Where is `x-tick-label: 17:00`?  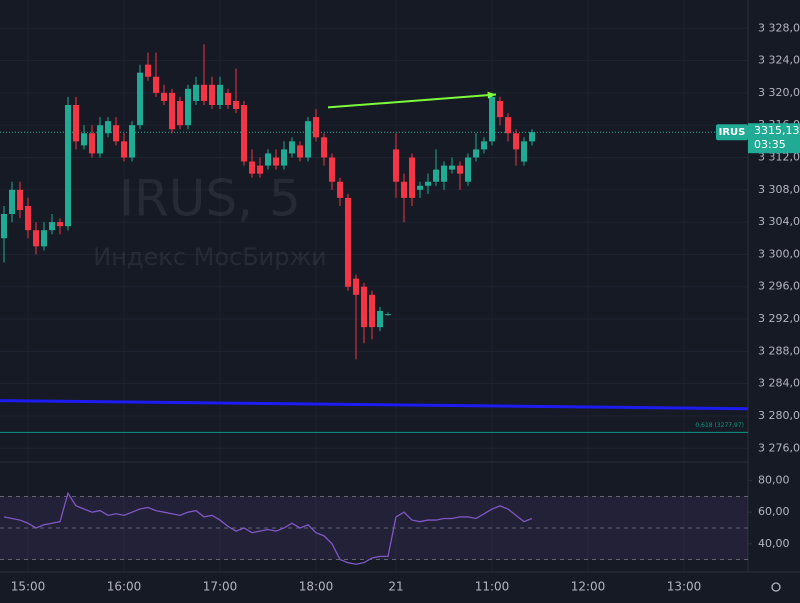
x-tick-label: 17:00 is located at coordinates (220, 587).